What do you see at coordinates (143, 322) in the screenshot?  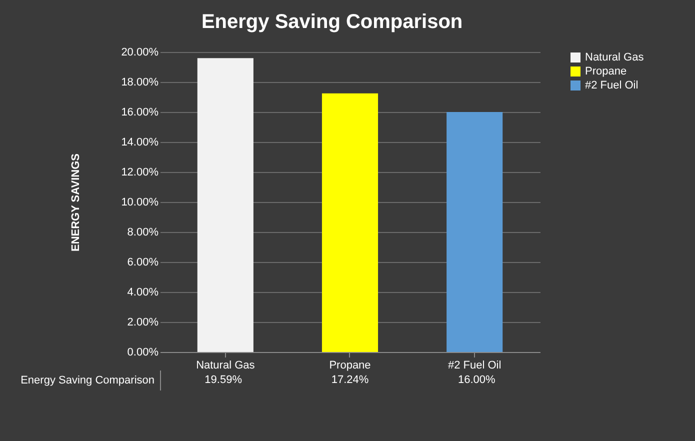 I see `y-tick-label: 2.00%` at bounding box center [143, 322].